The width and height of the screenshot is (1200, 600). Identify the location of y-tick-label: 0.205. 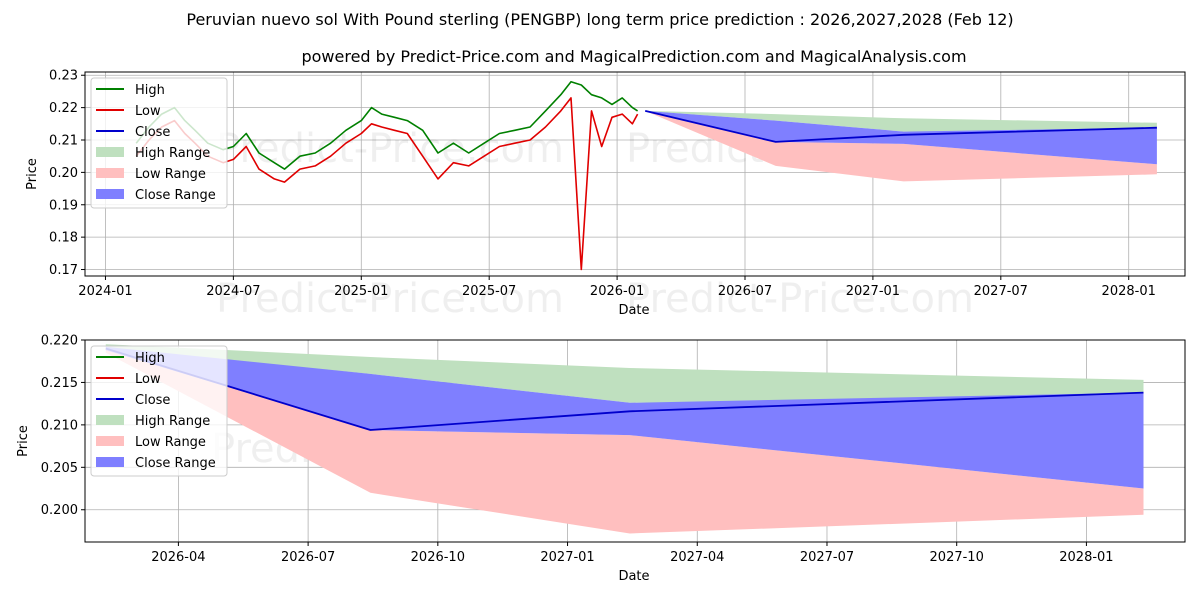
(59, 468).